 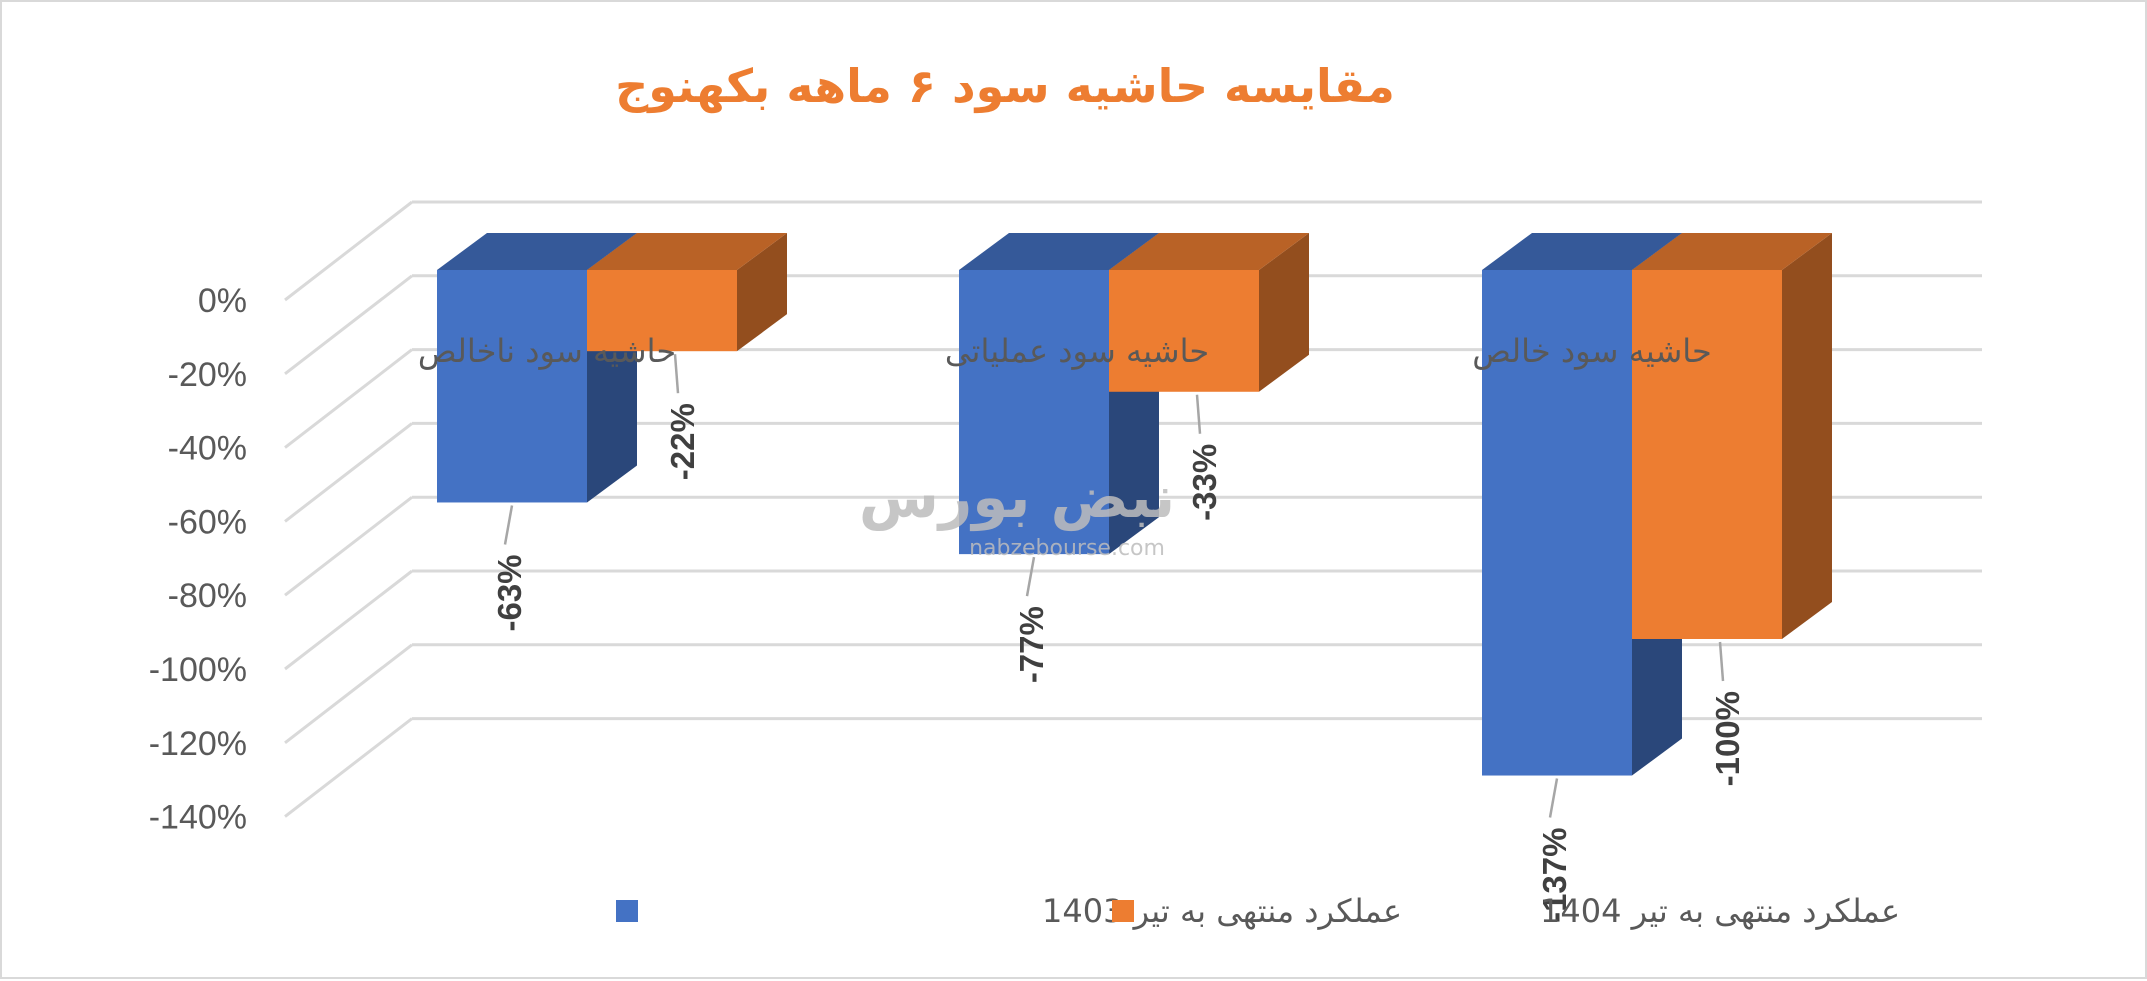 What do you see at coordinates (222, 301) in the screenshot?
I see `y-tick-label: 0%` at bounding box center [222, 301].